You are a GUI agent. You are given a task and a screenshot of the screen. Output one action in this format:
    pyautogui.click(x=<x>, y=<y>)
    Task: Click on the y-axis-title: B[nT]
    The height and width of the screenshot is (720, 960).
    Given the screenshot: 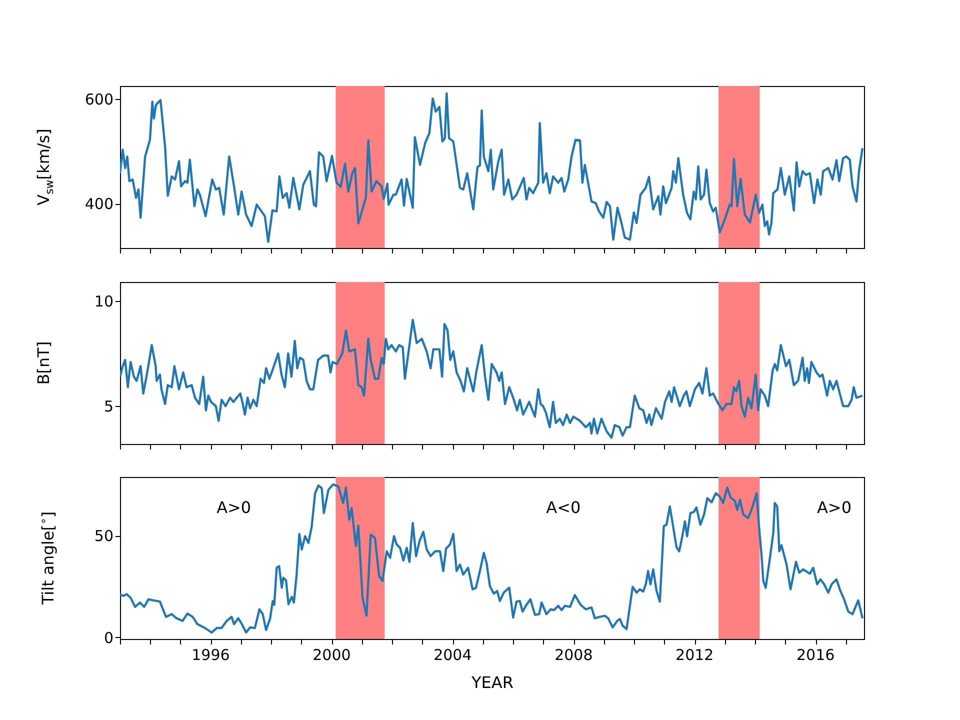 What is the action you would take?
    pyautogui.click(x=43, y=363)
    